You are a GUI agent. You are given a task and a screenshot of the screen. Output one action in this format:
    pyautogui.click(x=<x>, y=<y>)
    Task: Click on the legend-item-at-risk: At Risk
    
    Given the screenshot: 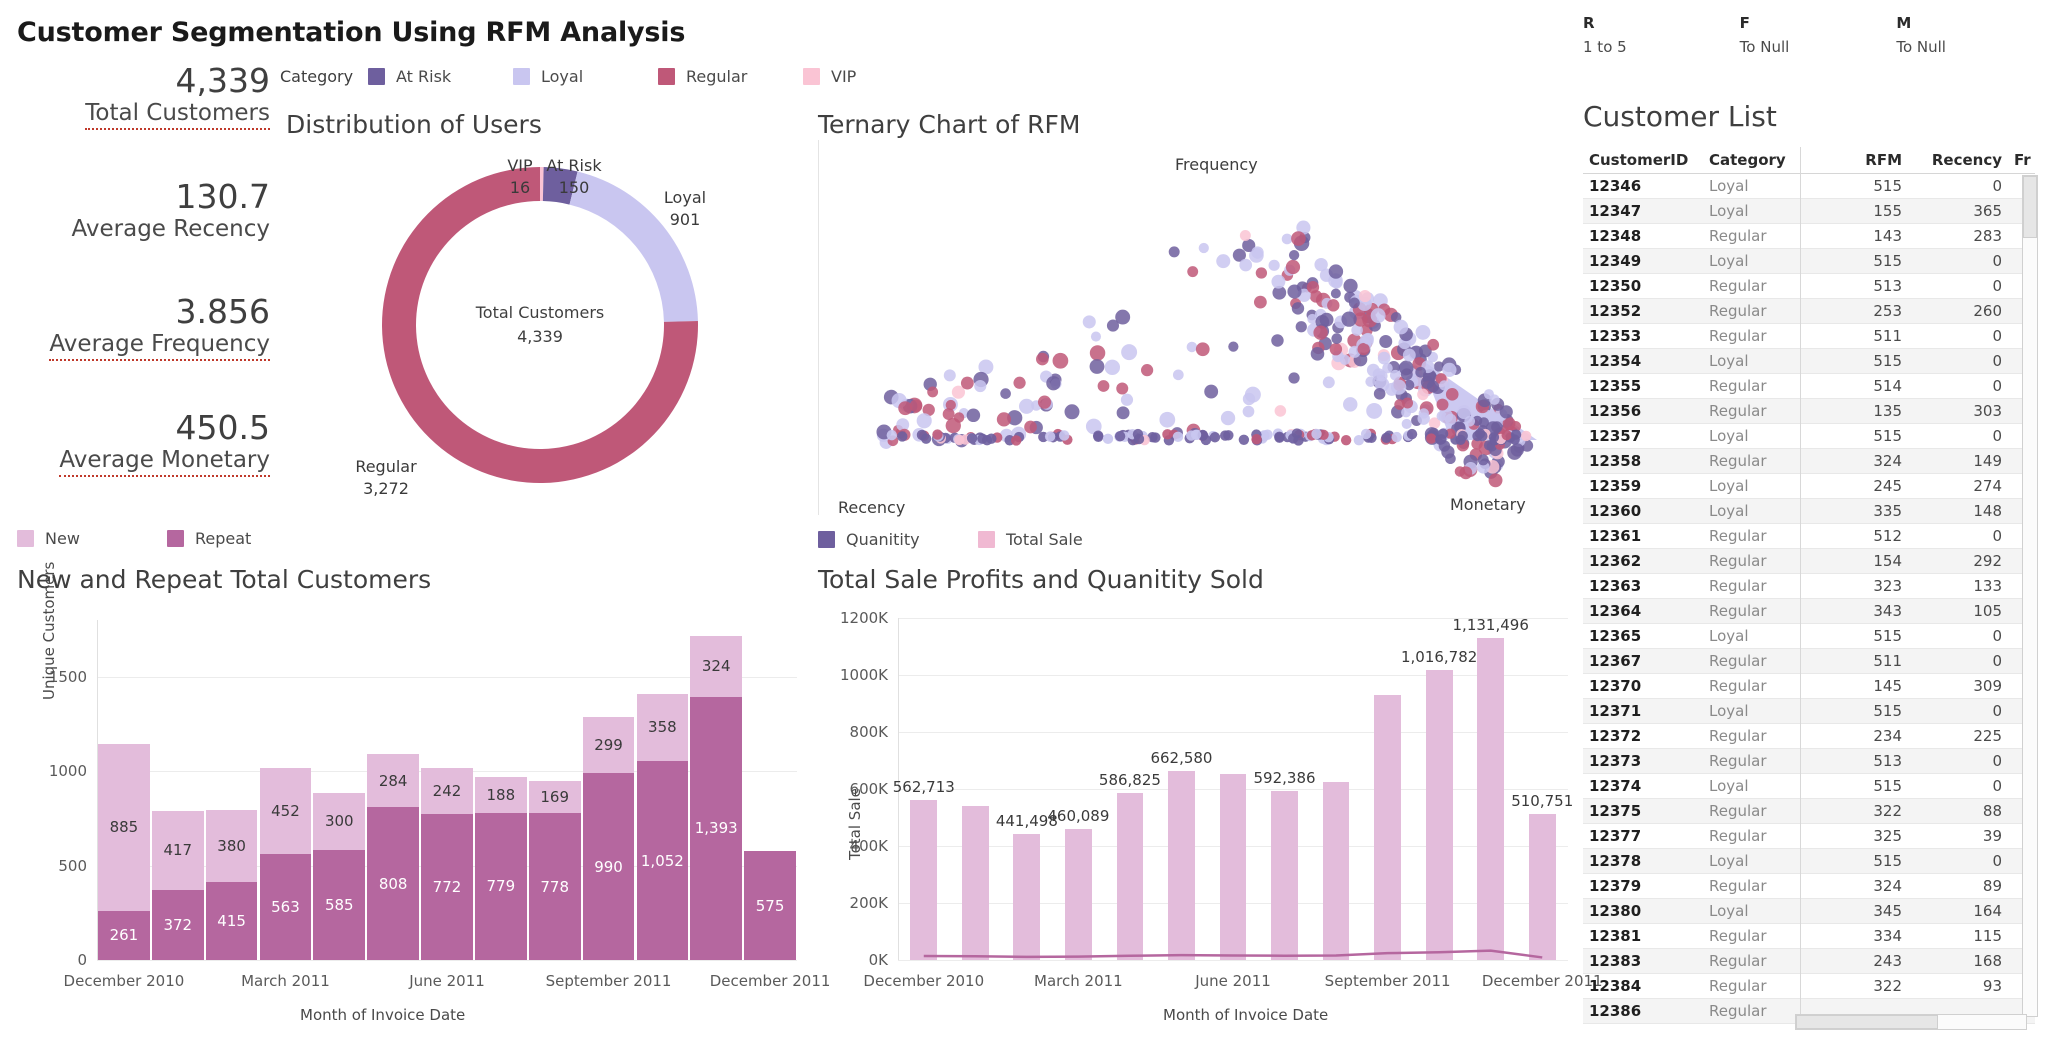 What is the action you would take?
    pyautogui.click(x=440, y=76)
    